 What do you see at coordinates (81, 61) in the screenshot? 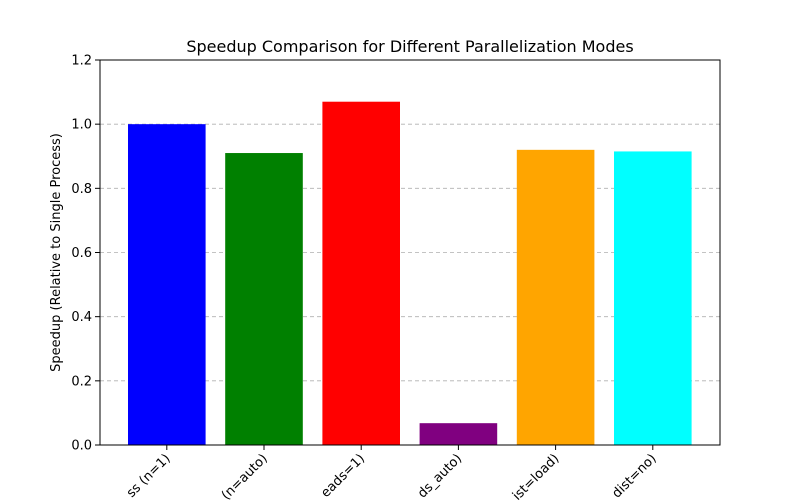
I see `y-tick-label: 1.2` at bounding box center [81, 61].